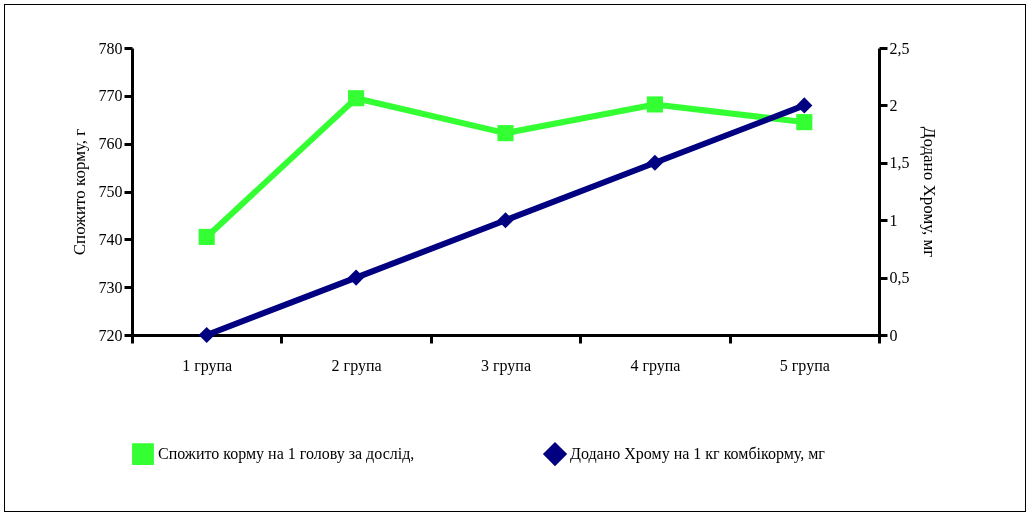 The width and height of the screenshot is (1034, 520). Describe the element at coordinates (110, 191) in the screenshot. I see `y-tick-label: 750` at that location.